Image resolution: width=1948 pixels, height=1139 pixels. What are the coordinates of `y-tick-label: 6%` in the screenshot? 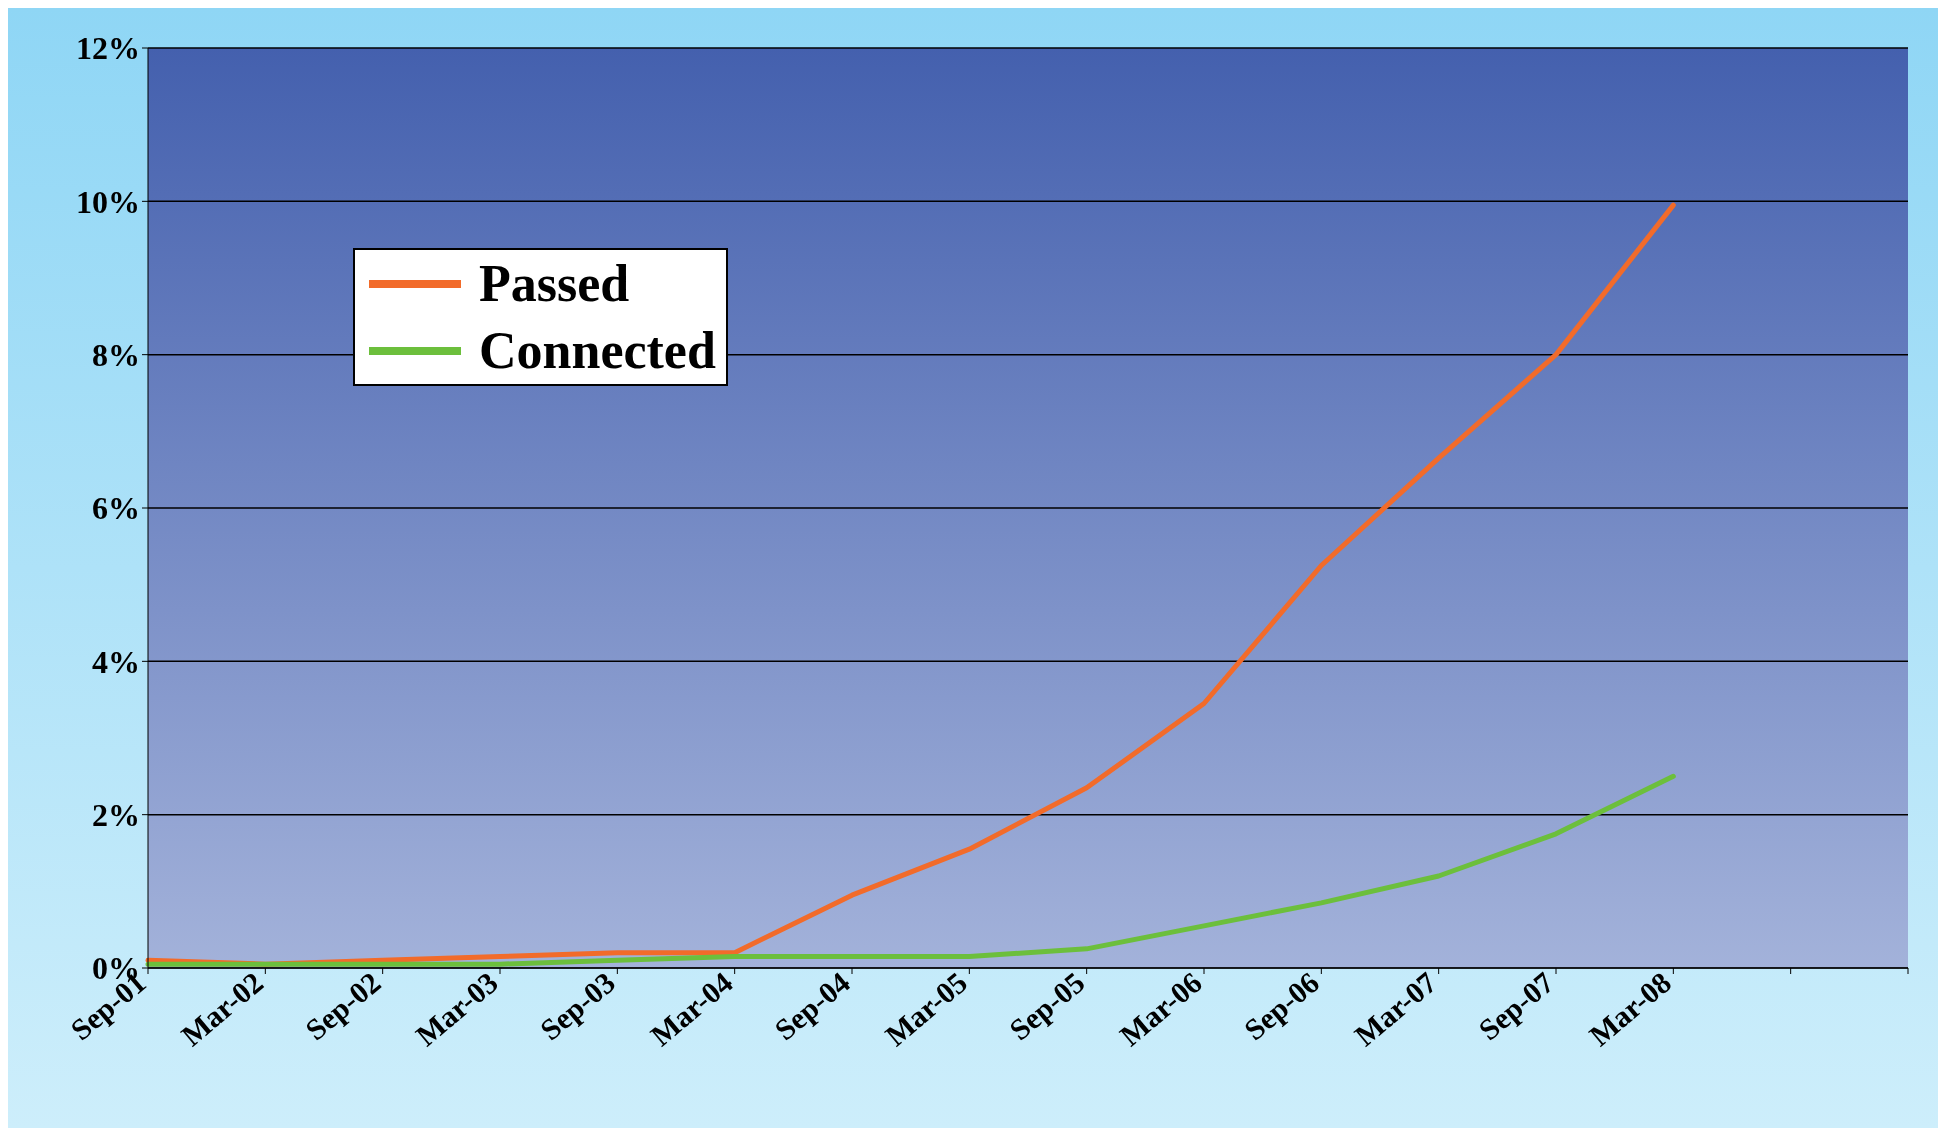 It's located at (116, 508).